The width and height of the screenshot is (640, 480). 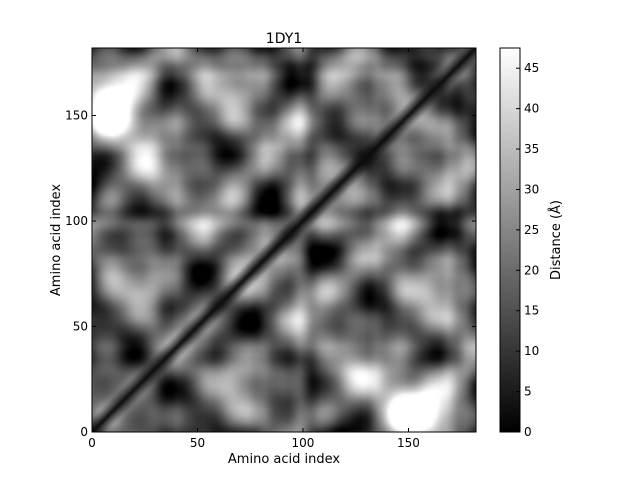 What do you see at coordinates (531, 149) in the screenshot?
I see `colorbar-tick-label: 35` at bounding box center [531, 149].